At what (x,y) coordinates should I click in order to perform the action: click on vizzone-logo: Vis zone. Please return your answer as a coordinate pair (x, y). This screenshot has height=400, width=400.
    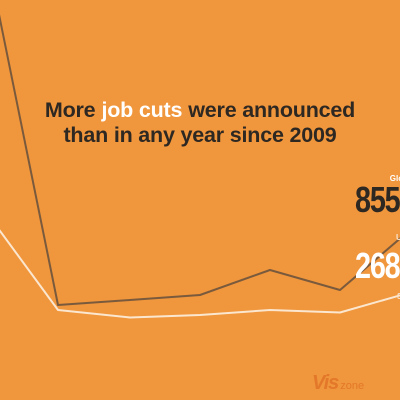
    Looking at the image, I should click on (338, 383).